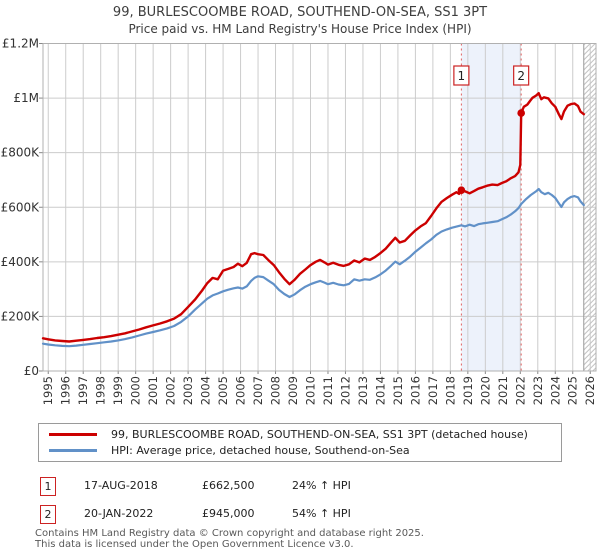 Image resolution: width=600 pixels, height=560 pixels. I want to click on x-axis-label: 2013, so click(363, 390).